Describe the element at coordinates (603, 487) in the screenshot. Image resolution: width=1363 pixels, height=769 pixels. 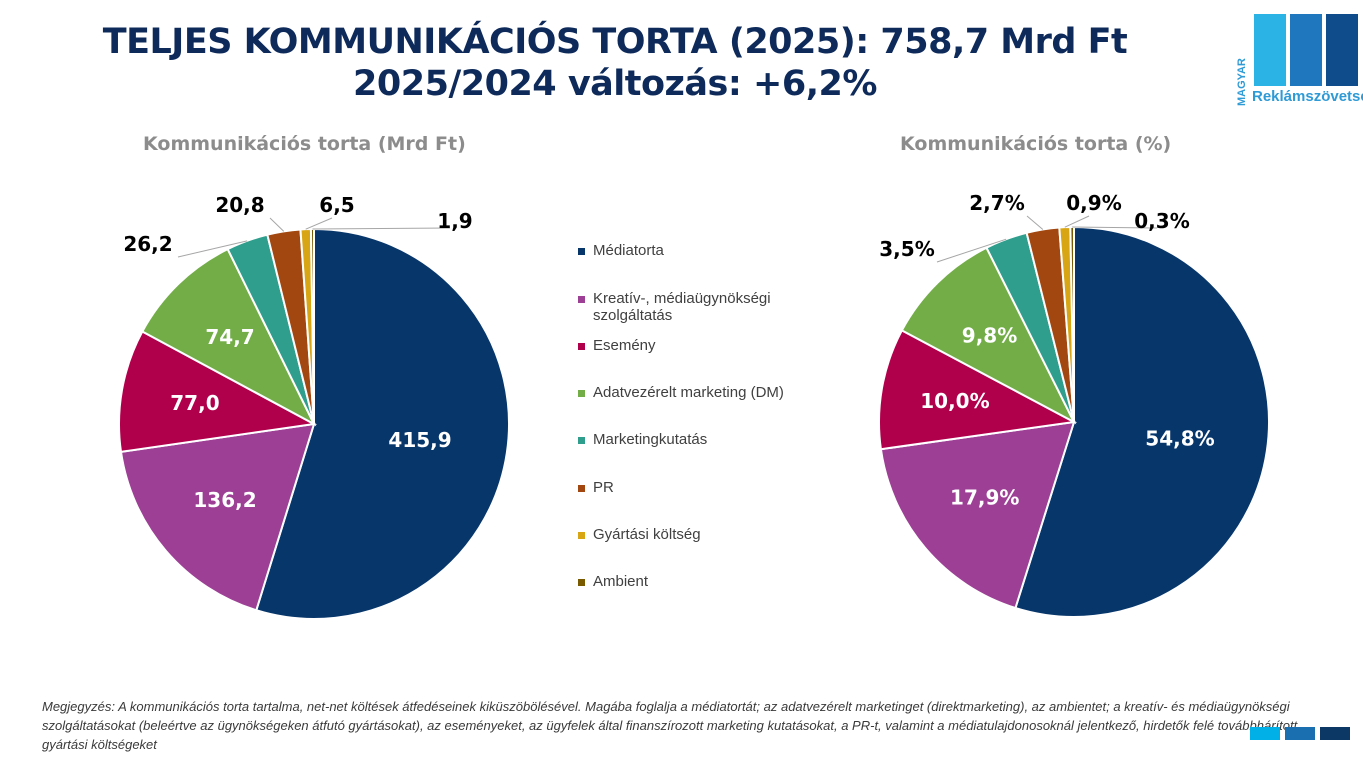
I see `legend-label: PR` at that location.